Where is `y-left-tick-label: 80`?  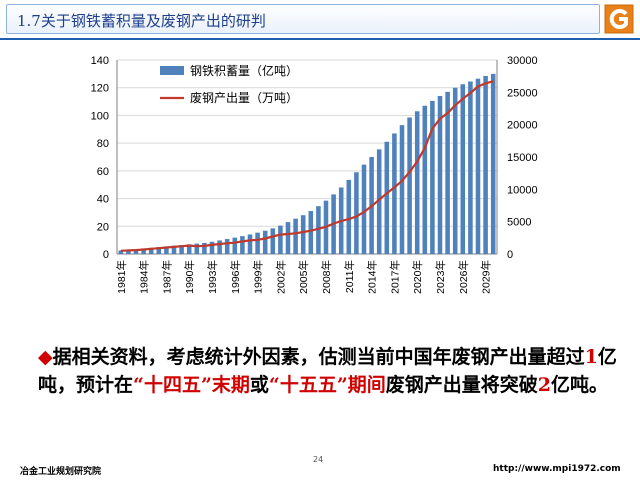
y-left-tick-label: 80 is located at coordinates (103, 144).